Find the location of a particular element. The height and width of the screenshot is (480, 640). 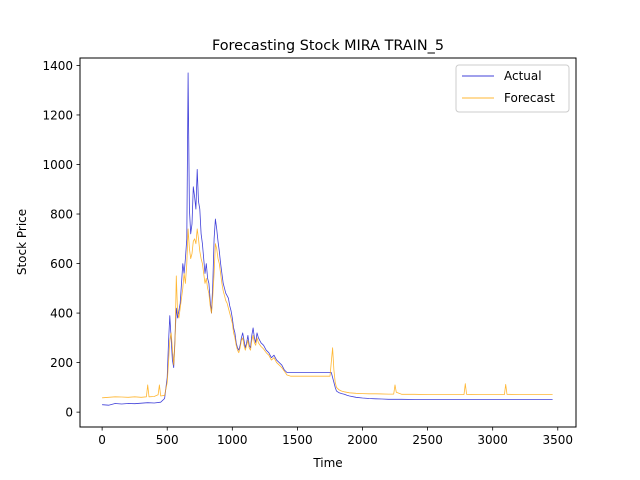

y-tick-label: 1000 is located at coordinates (57, 165).